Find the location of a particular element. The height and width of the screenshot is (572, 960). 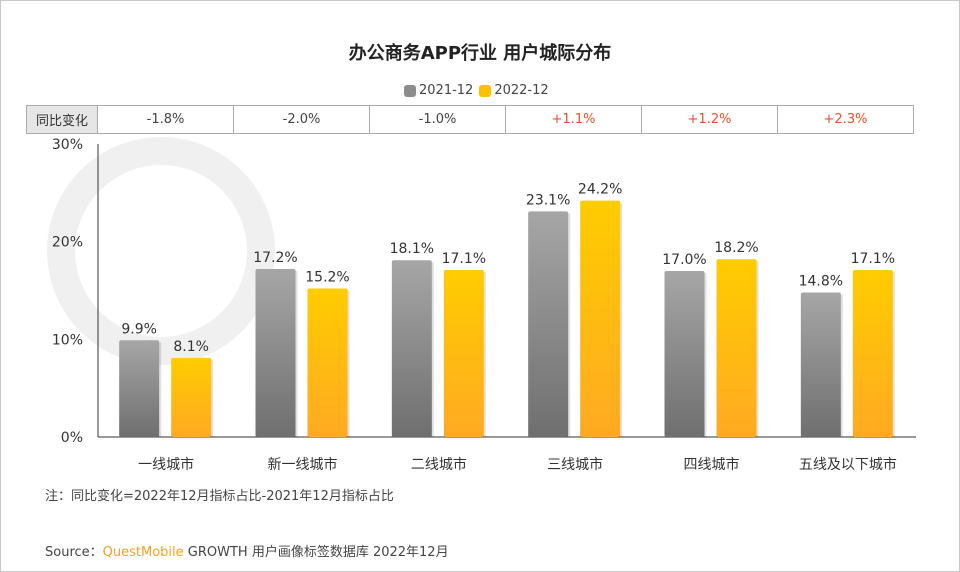

x-tick-label: 三线城市 is located at coordinates (575, 464).